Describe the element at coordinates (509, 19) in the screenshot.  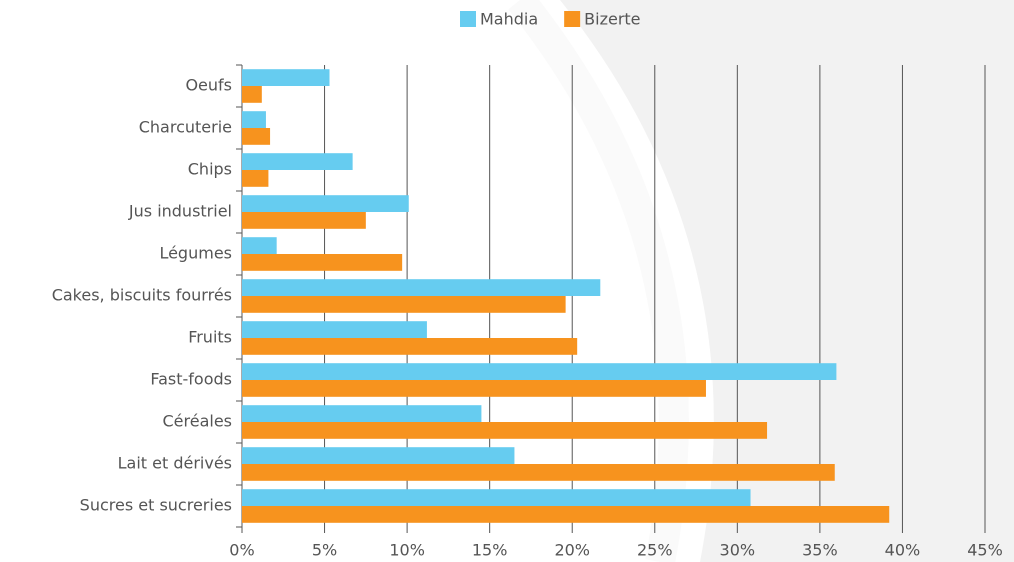
I see `legend-label: Mahdia` at that location.